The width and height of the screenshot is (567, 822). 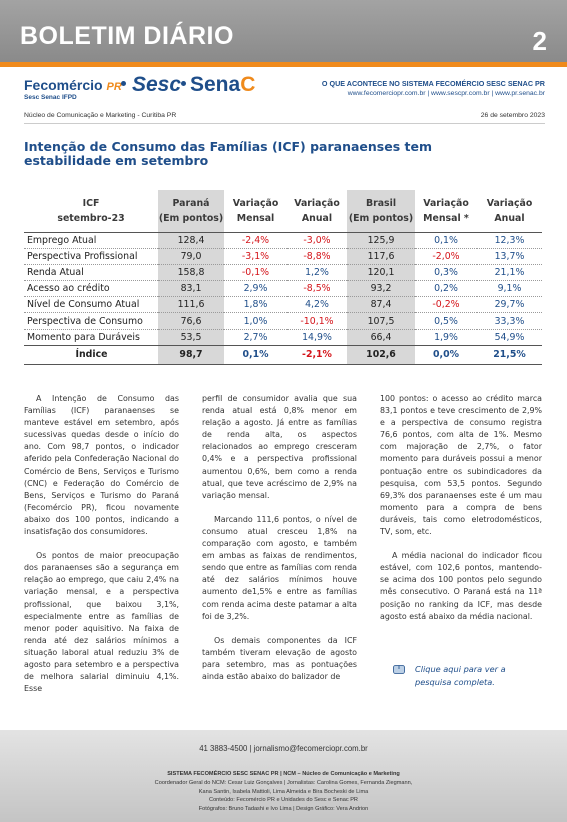 What do you see at coordinates (191, 337) in the screenshot?
I see `cell-pr: 53,5` at bounding box center [191, 337].